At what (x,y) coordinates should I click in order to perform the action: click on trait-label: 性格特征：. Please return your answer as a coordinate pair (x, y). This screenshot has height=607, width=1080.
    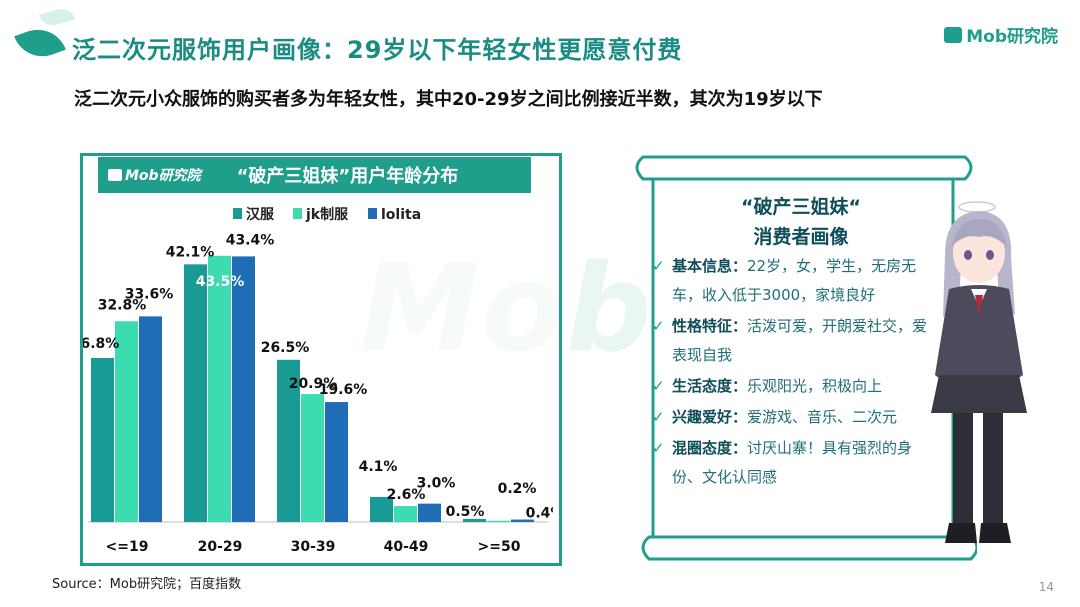
    Looking at the image, I should click on (710, 326).